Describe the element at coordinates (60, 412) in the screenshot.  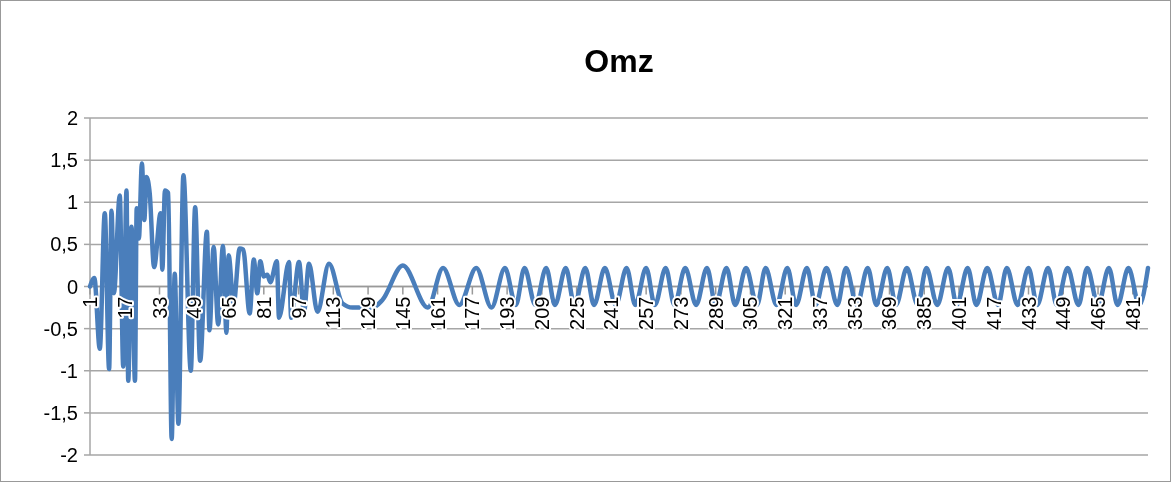
I see `y-tick-label: -1,5` at that location.